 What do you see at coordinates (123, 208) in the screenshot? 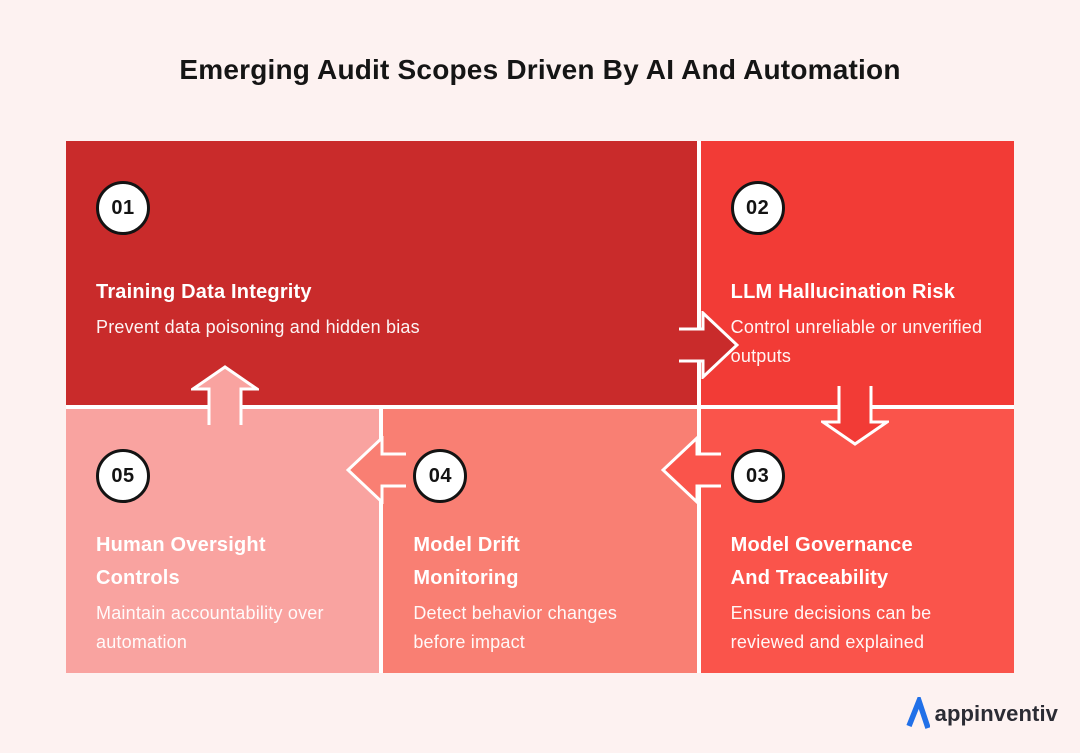
I see `step-number-badge: 01` at bounding box center [123, 208].